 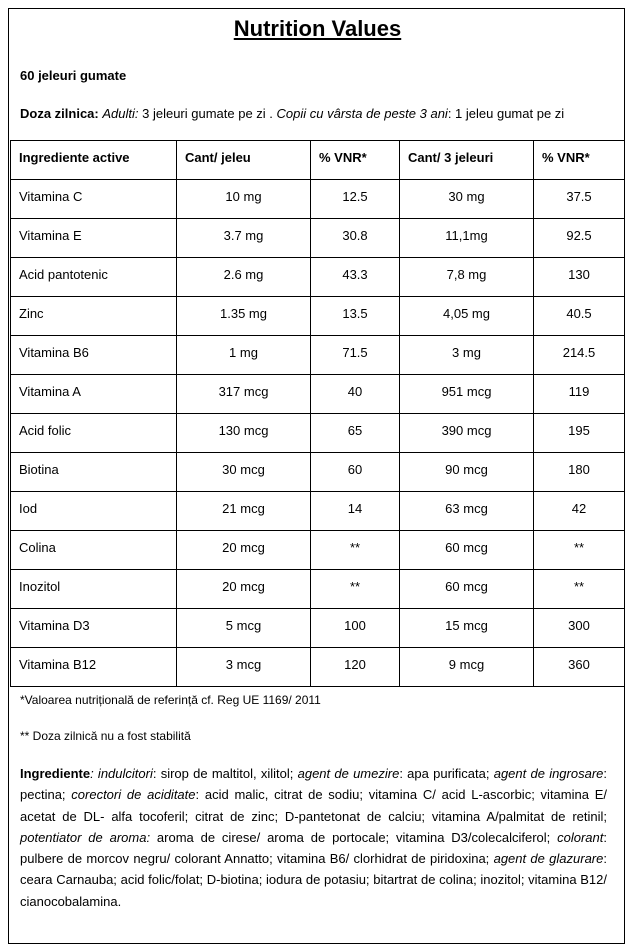 I want to click on ingredients-segment: : sirop de maltitol, xilitol;, so click(x=225, y=773).